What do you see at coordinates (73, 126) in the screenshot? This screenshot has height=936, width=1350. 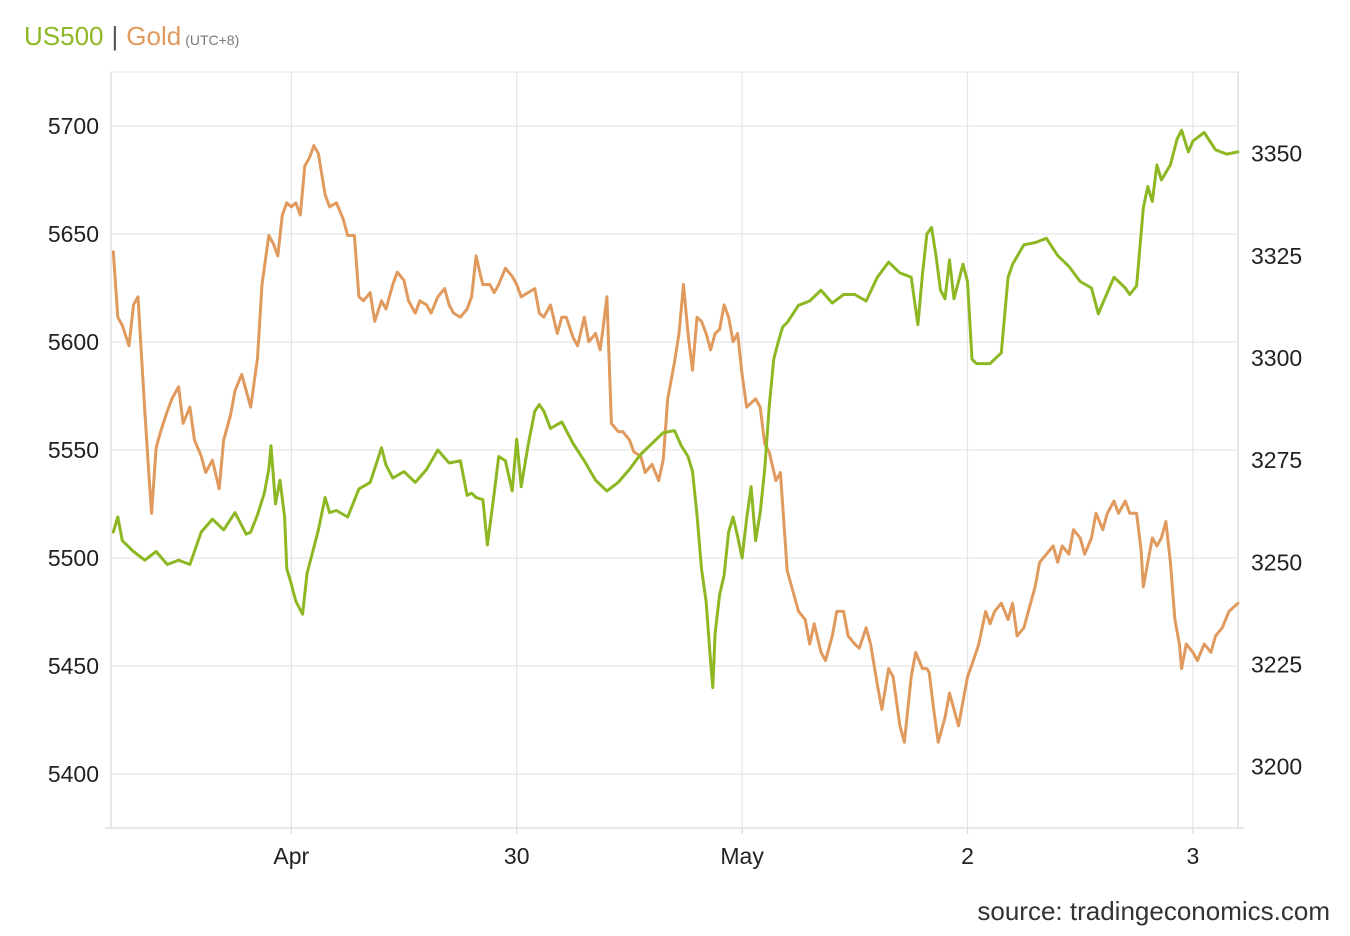 I see `left-tick-label: 5700` at bounding box center [73, 126].